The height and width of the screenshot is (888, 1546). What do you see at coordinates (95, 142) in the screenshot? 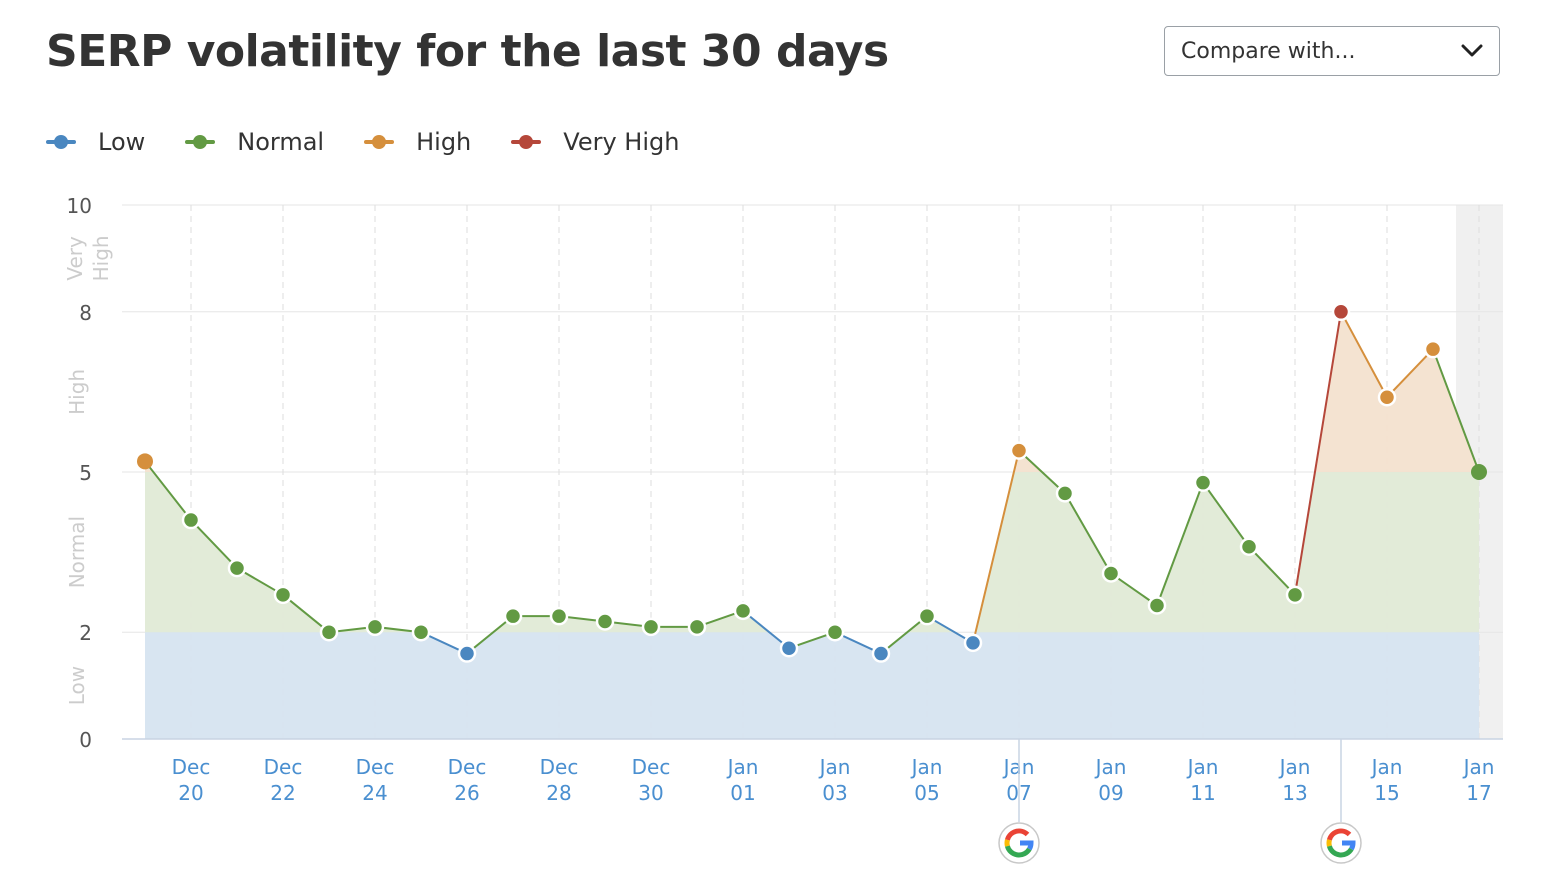
I see `legend-item-low: Low` at bounding box center [95, 142].